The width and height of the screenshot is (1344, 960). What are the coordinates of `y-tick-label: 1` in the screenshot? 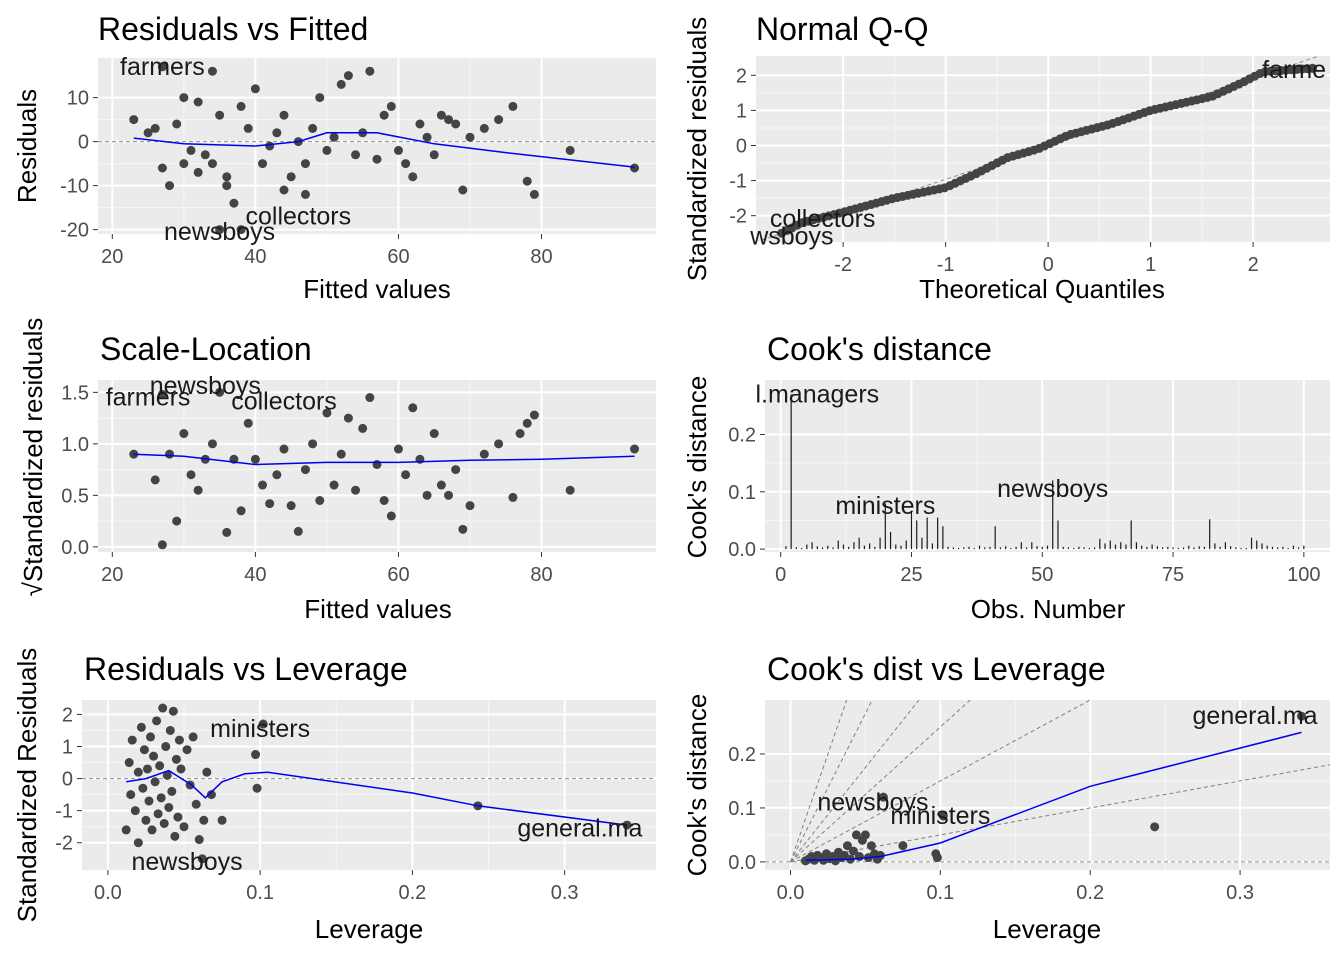 It's located at (741, 111).